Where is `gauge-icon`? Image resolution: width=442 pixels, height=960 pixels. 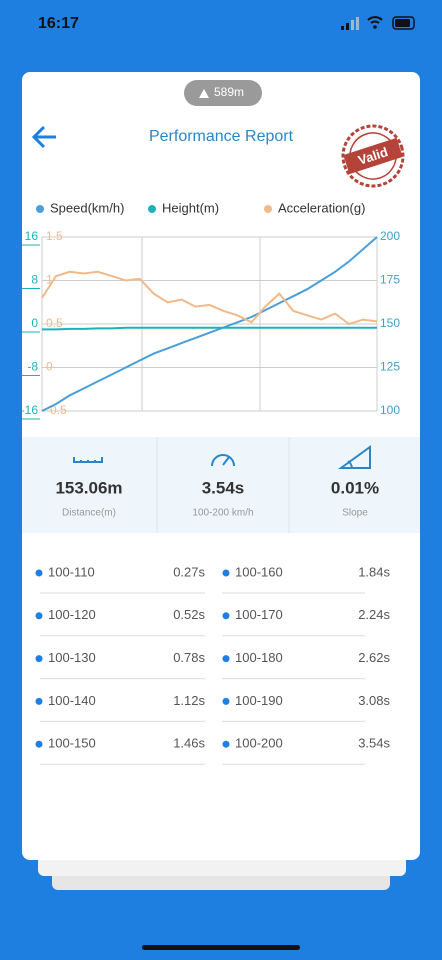 gauge-icon is located at coordinates (223, 460).